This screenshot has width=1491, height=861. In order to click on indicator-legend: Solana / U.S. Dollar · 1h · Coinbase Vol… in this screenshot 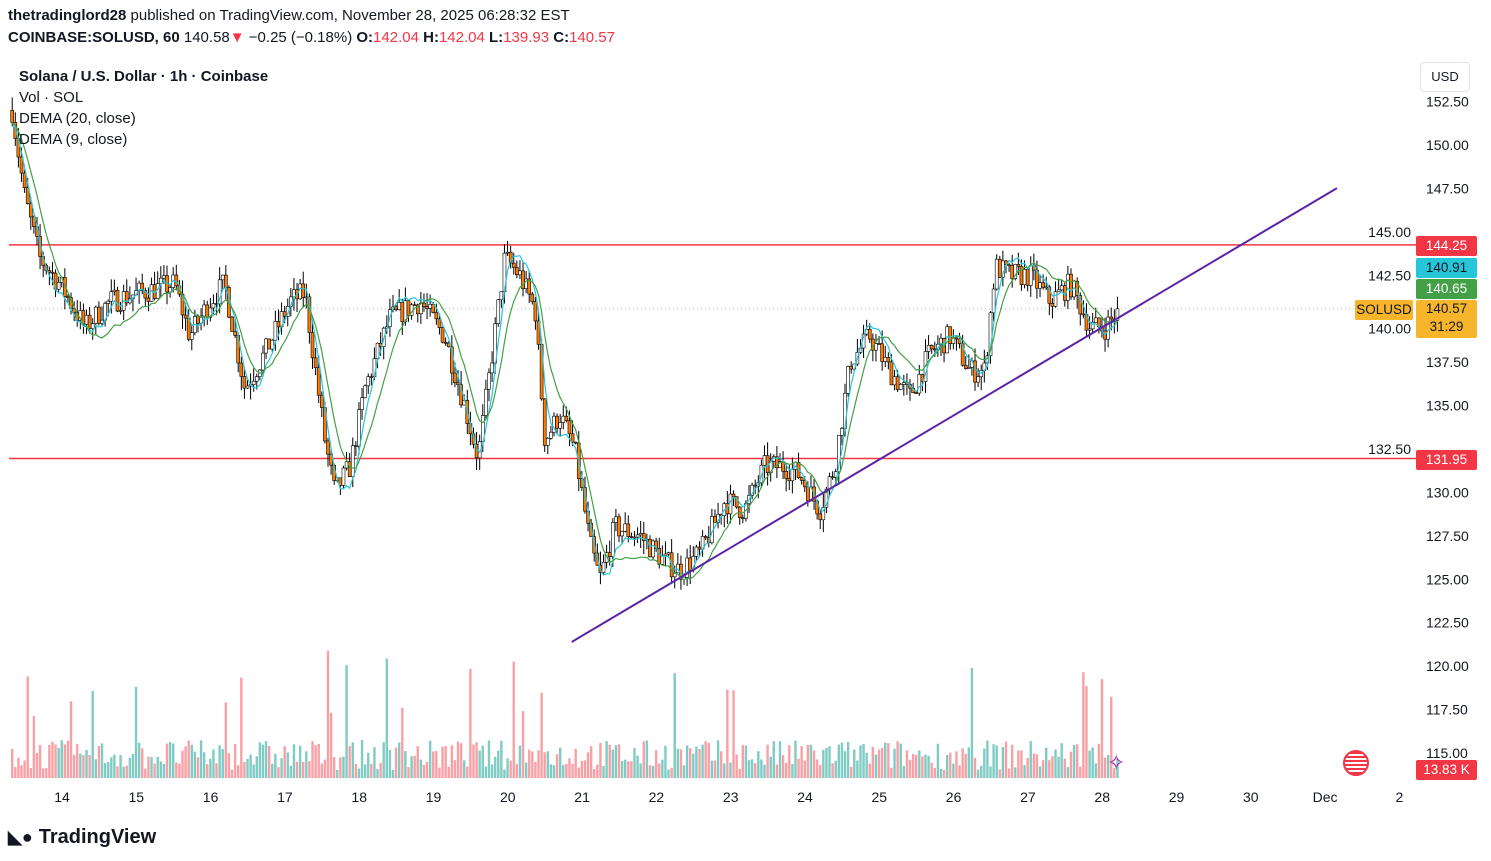, I will do `click(143, 108)`.